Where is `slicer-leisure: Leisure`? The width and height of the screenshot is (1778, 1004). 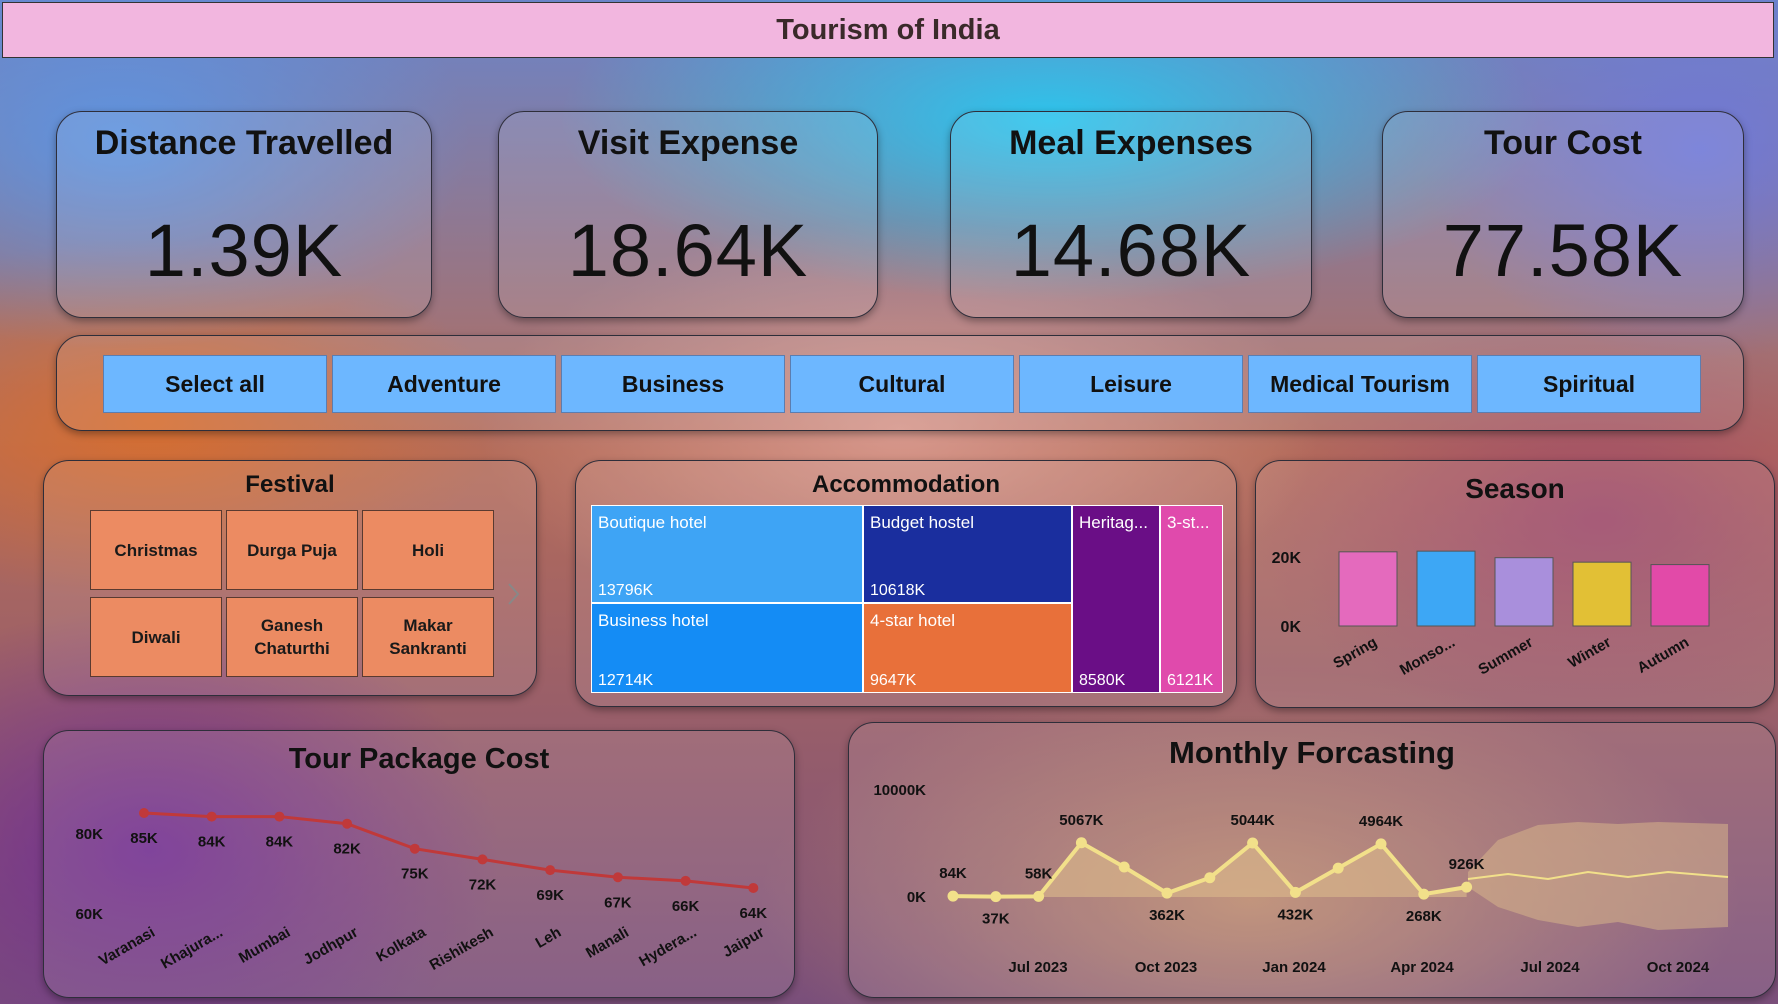 slicer-leisure: Leisure is located at coordinates (1131, 384).